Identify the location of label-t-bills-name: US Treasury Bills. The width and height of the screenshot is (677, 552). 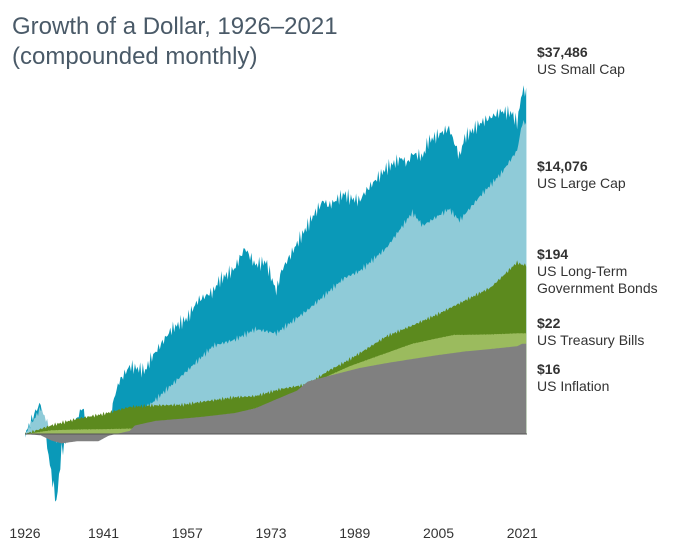
(591, 340).